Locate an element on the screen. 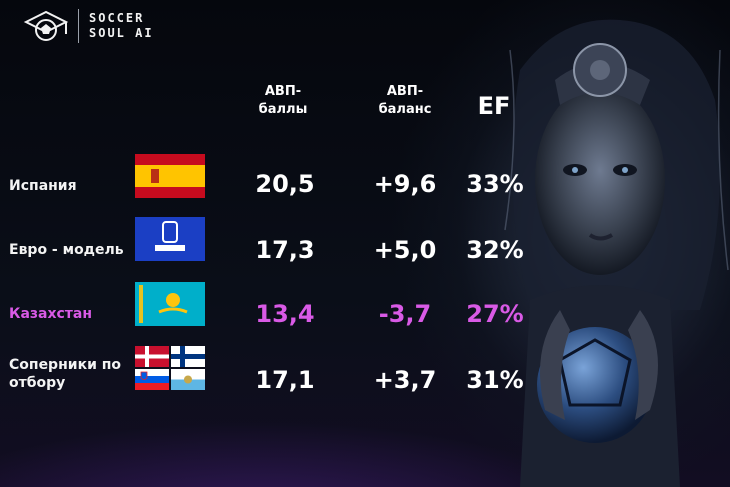 This screenshot has height=487, width=730. header-avp-points: АВП- баллы is located at coordinates (283, 100).